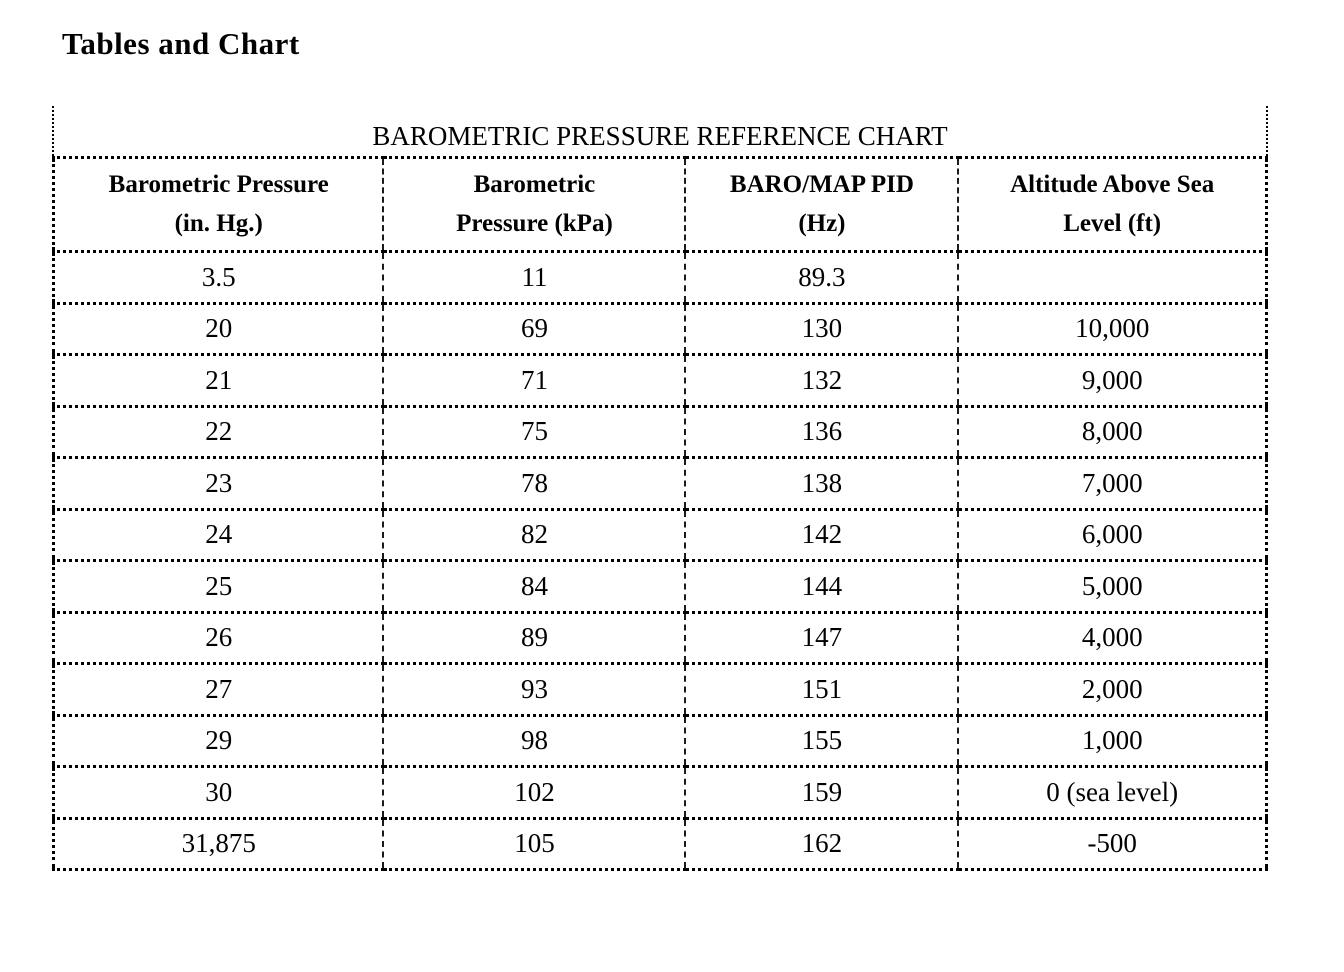  I want to click on table-row: 31,875 105 162 -500, so click(660, 843).